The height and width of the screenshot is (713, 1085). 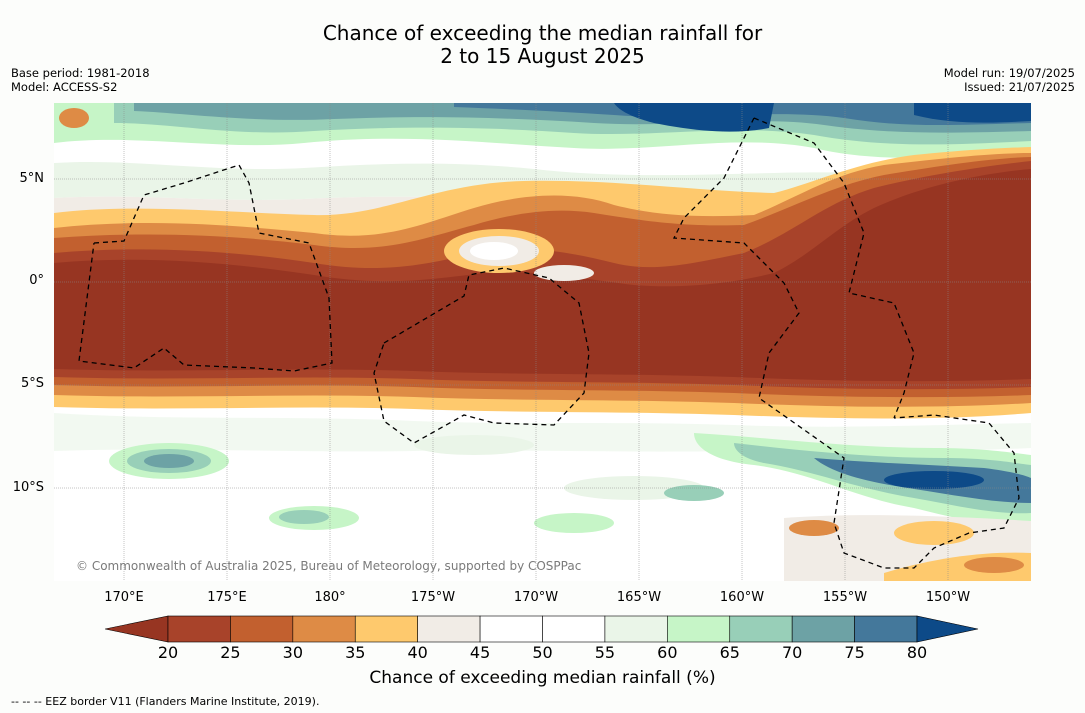 What do you see at coordinates (542, 652) in the screenshot?
I see `colorbar-tick-label: 50` at bounding box center [542, 652].